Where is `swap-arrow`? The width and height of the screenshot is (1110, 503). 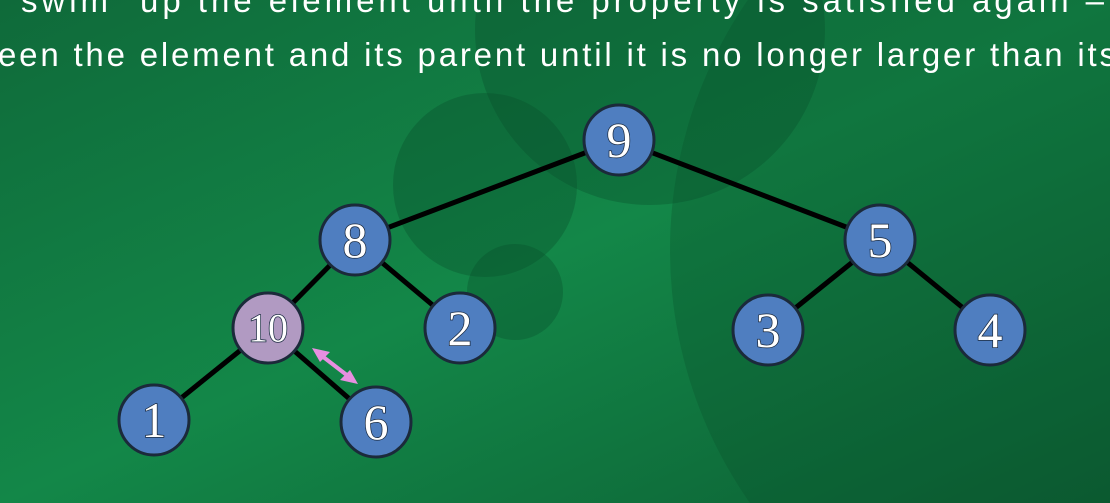 swap-arrow is located at coordinates (335, 366).